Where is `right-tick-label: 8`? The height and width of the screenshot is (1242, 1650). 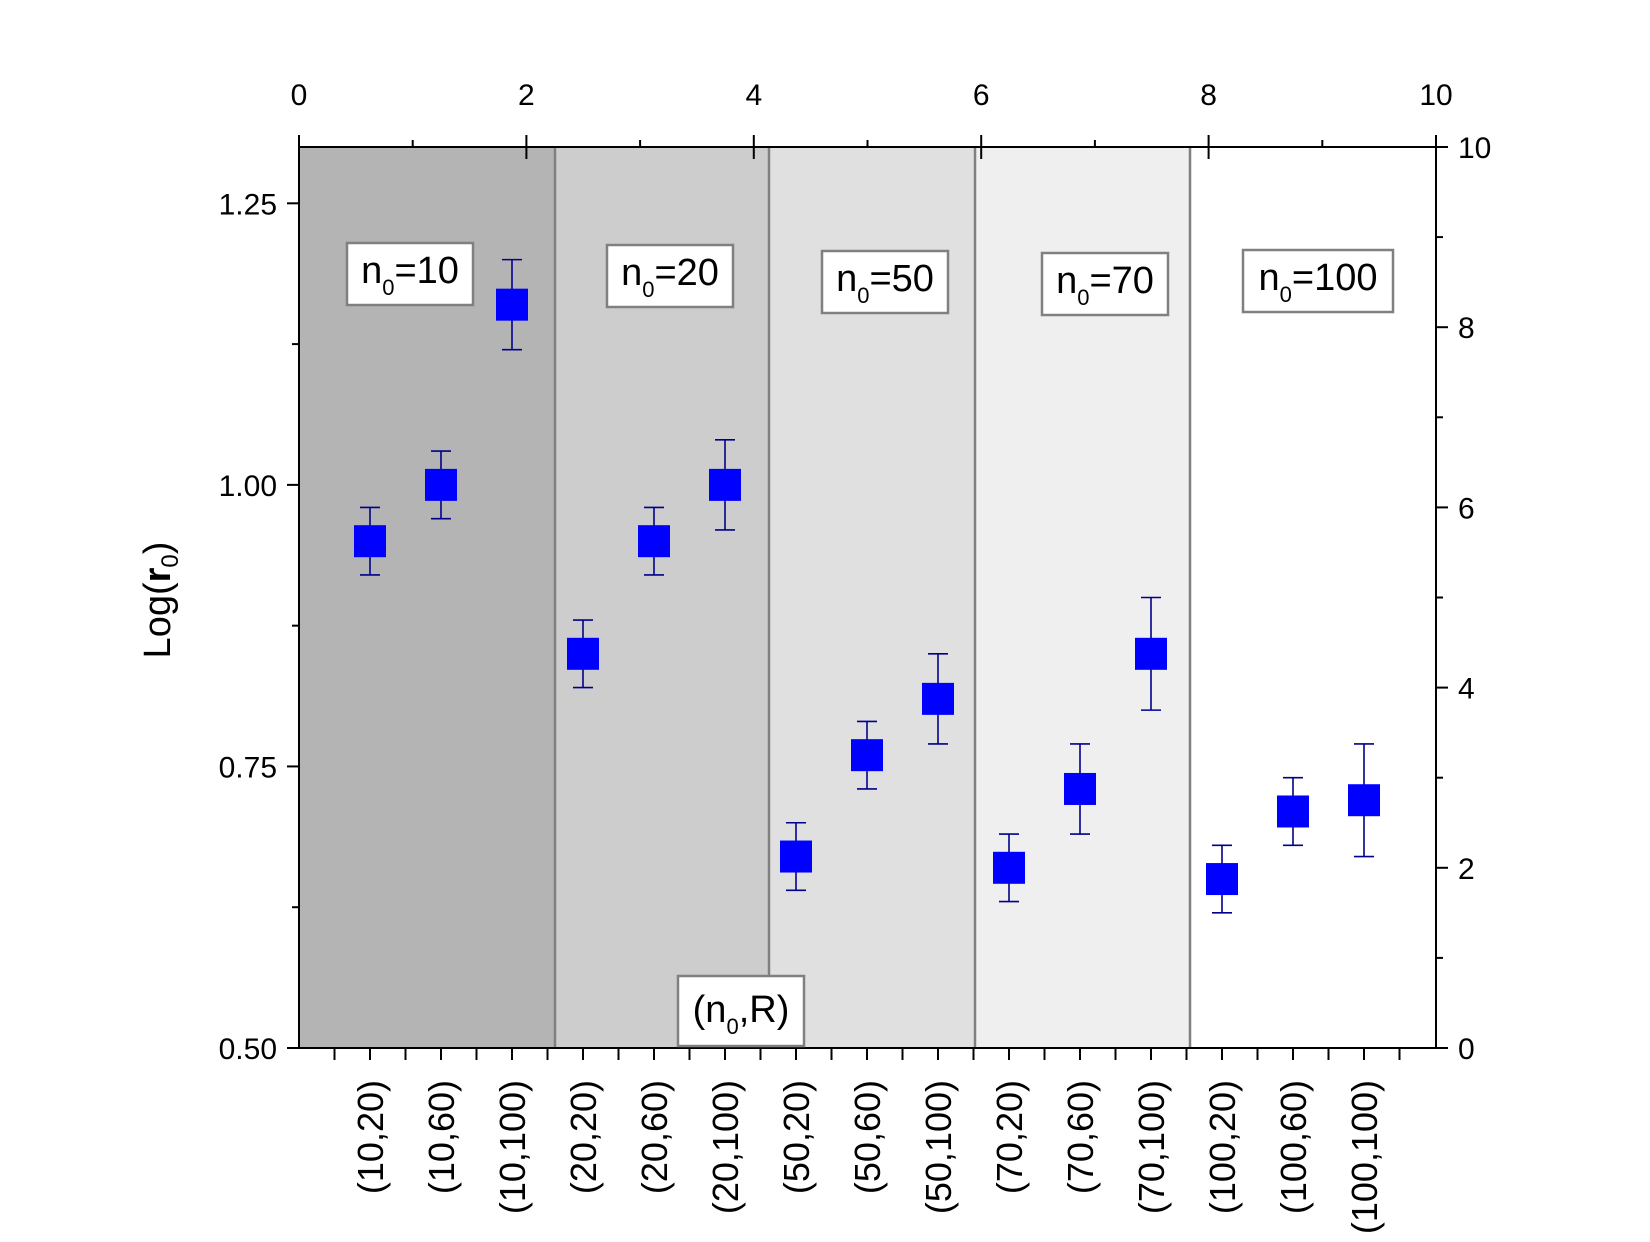 right-tick-label: 8 is located at coordinates (1466, 328).